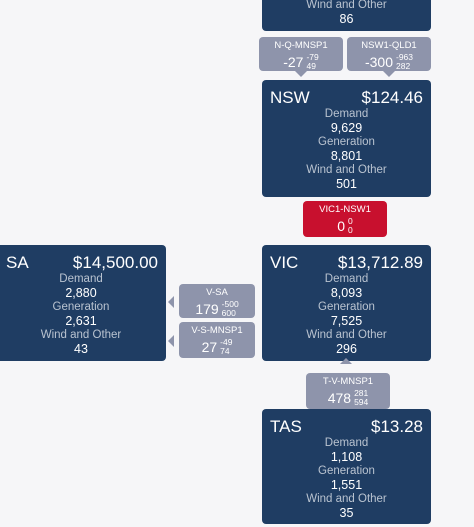 This screenshot has width=474, height=527. I want to click on interconnector-vic1-nsw1: VIC1-NSW1 0 0 0, so click(345, 219).